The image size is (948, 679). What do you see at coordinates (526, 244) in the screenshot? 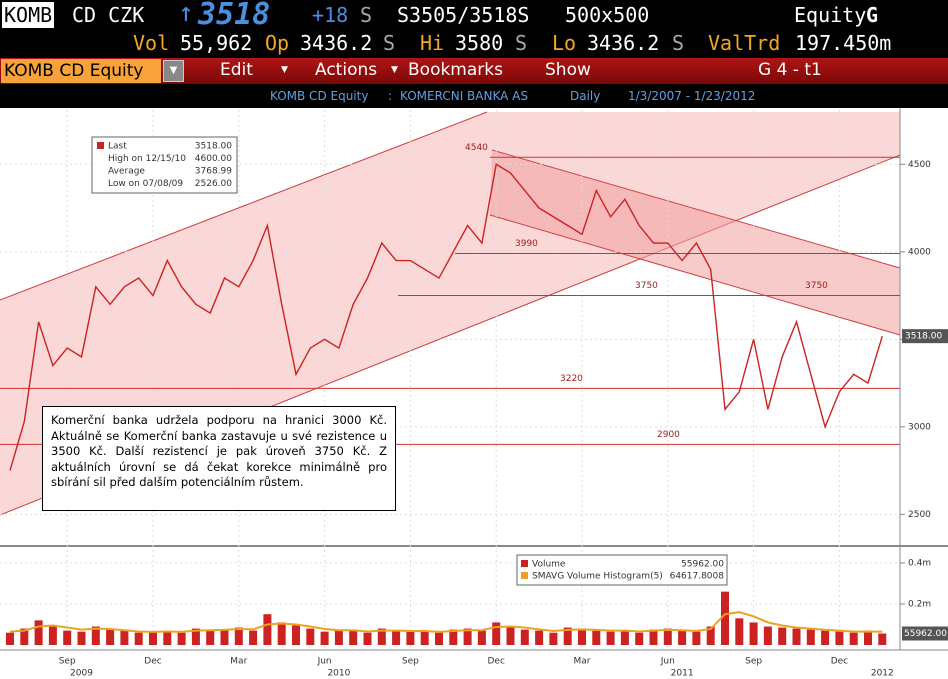
I see `level-label: 3990` at bounding box center [526, 244].